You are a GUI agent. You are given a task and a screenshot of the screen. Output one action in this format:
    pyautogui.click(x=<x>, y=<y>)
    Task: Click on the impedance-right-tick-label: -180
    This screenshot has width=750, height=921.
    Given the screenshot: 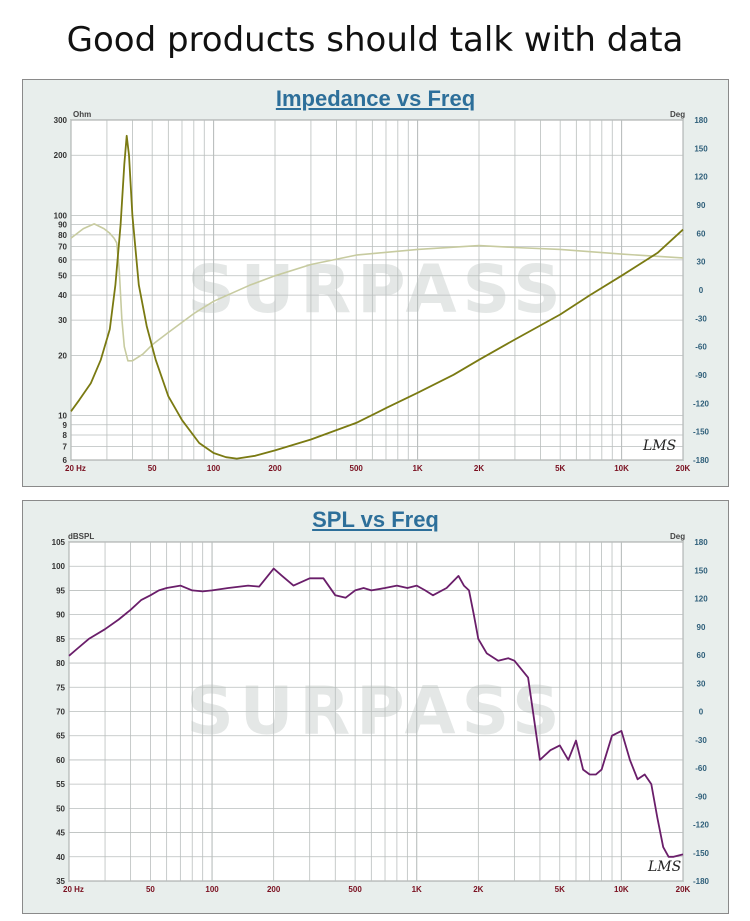 What is the action you would take?
    pyautogui.click(x=701, y=460)
    